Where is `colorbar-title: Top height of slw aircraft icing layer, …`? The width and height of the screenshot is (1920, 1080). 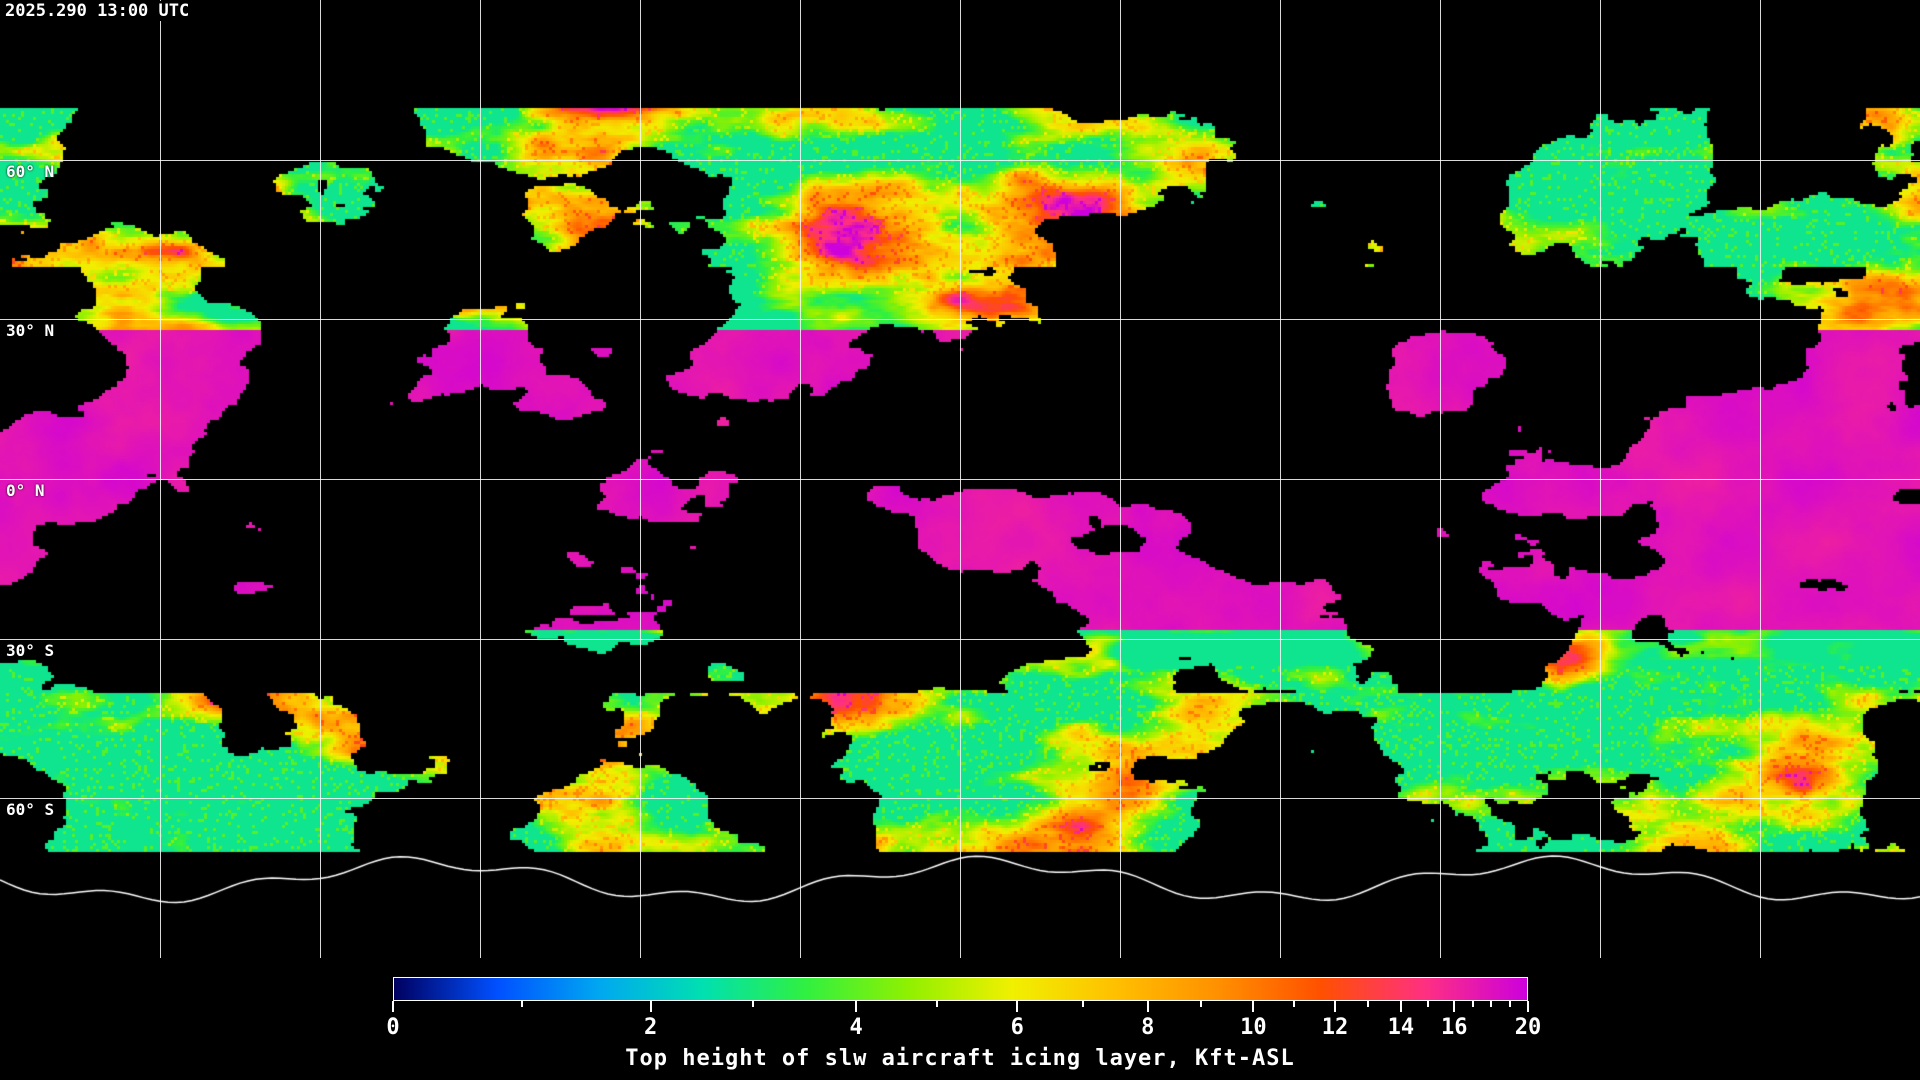 colorbar-title: Top height of slw aircraft icing layer, … is located at coordinates (960, 1058).